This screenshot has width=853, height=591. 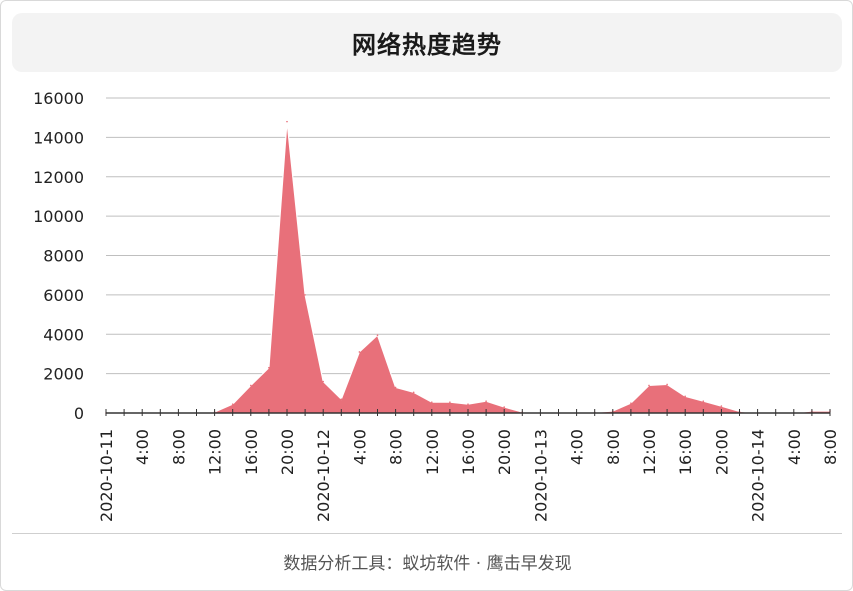 I want to click on y-tick-label: 10000, so click(x=58, y=216).